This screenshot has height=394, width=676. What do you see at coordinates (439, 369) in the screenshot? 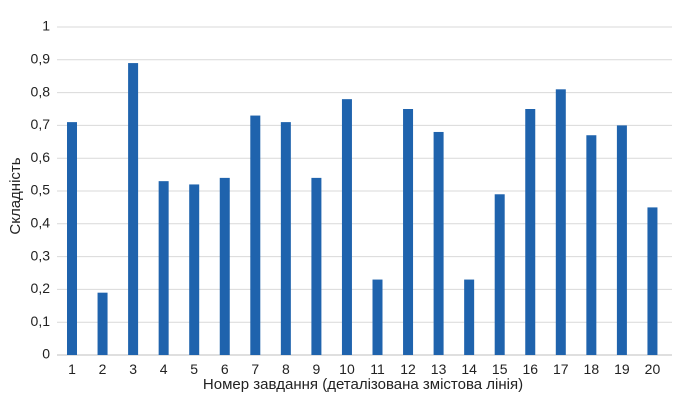
I see `x-tick-label: 13` at bounding box center [439, 369].